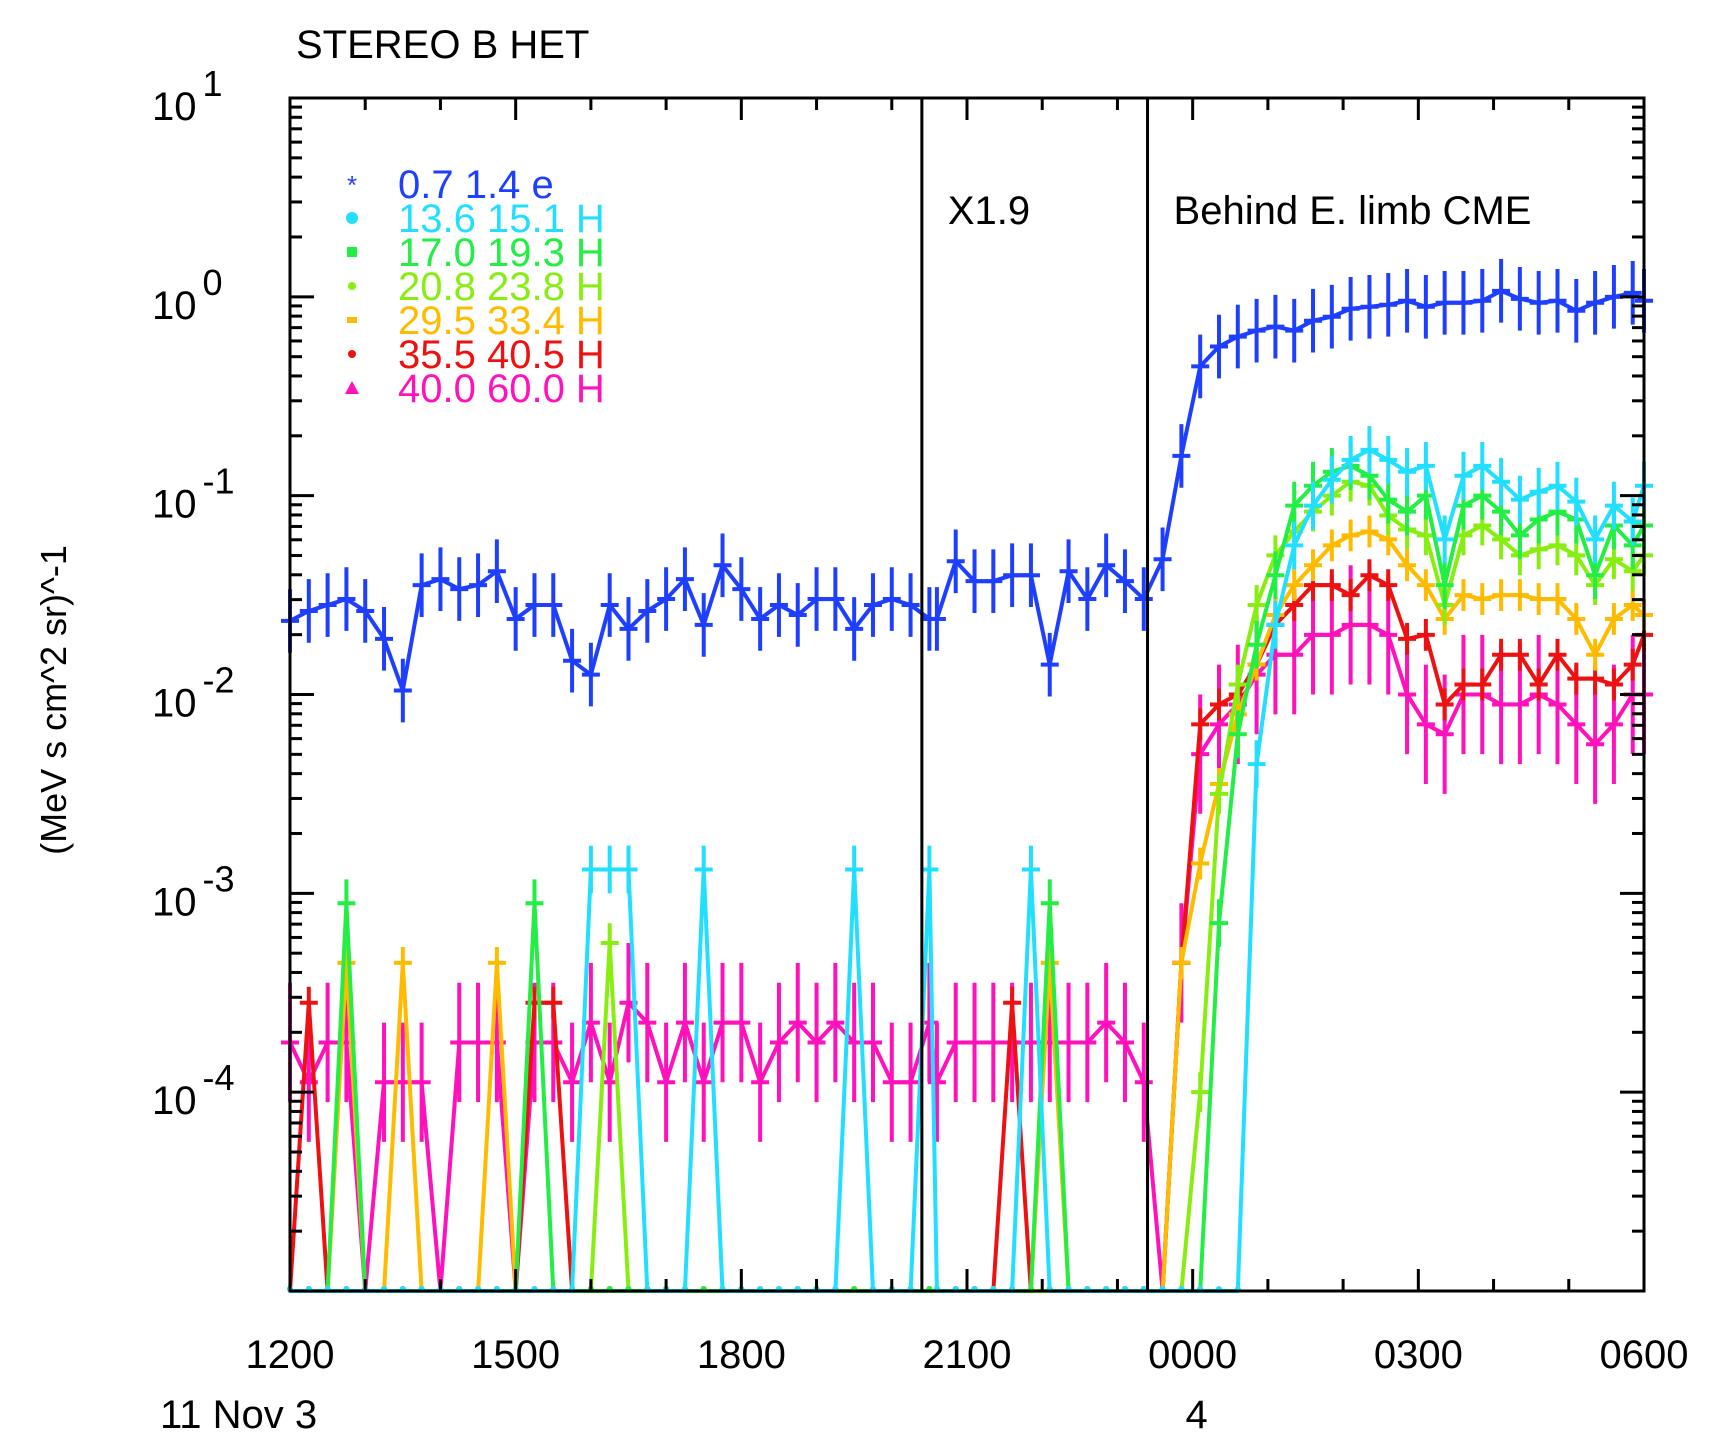 The width and height of the screenshot is (1714, 1436). What do you see at coordinates (53, 700) in the screenshot?
I see `y-axis-label: (MeV s cm^2 sr)^-1` at bounding box center [53, 700].